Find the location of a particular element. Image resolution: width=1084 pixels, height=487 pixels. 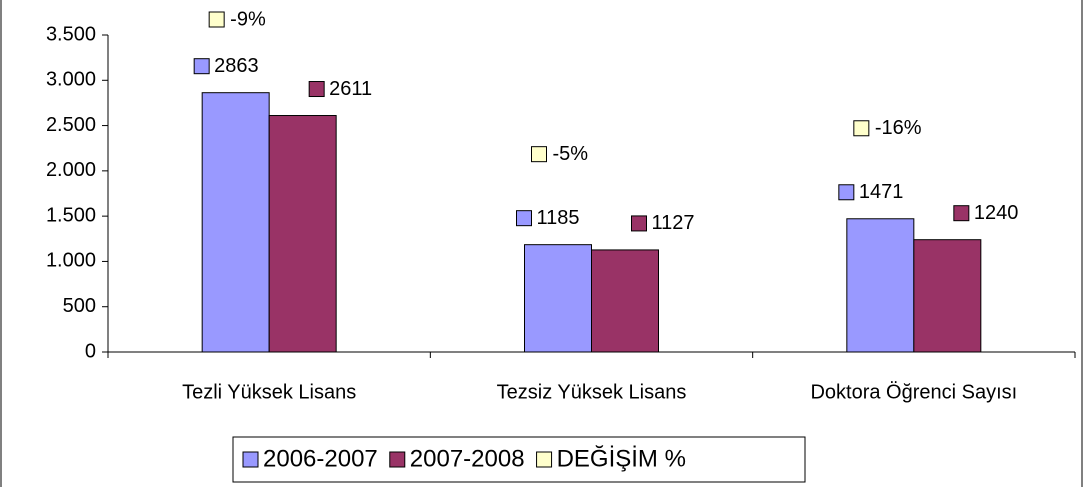

data-label: -16% is located at coordinates (898, 128).